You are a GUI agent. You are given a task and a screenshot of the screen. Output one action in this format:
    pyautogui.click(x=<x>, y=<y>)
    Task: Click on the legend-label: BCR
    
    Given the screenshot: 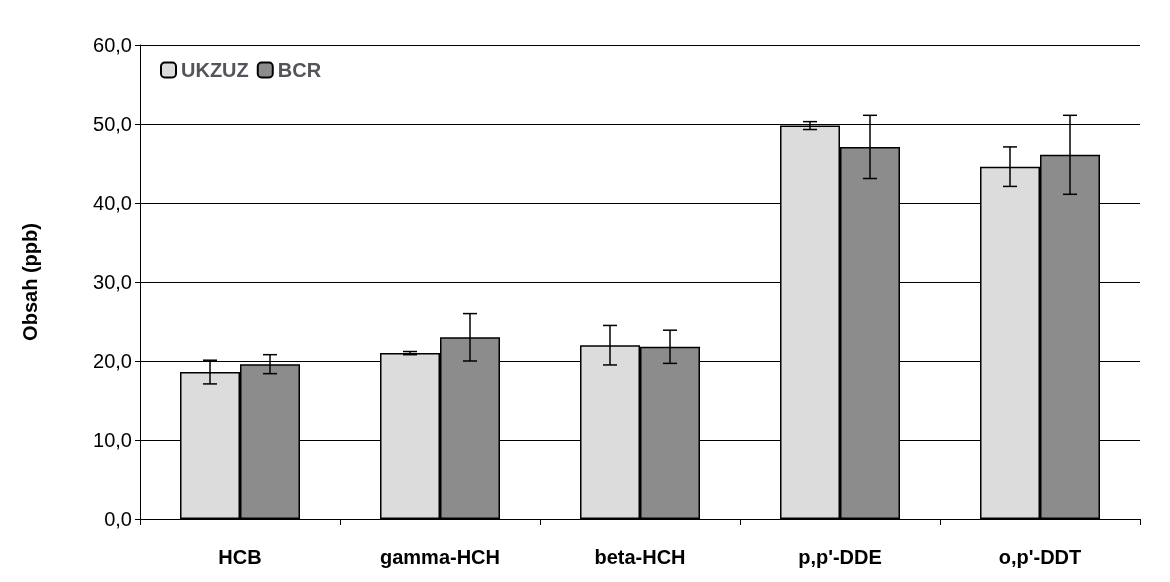 What is the action you would take?
    pyautogui.click(x=299, y=70)
    